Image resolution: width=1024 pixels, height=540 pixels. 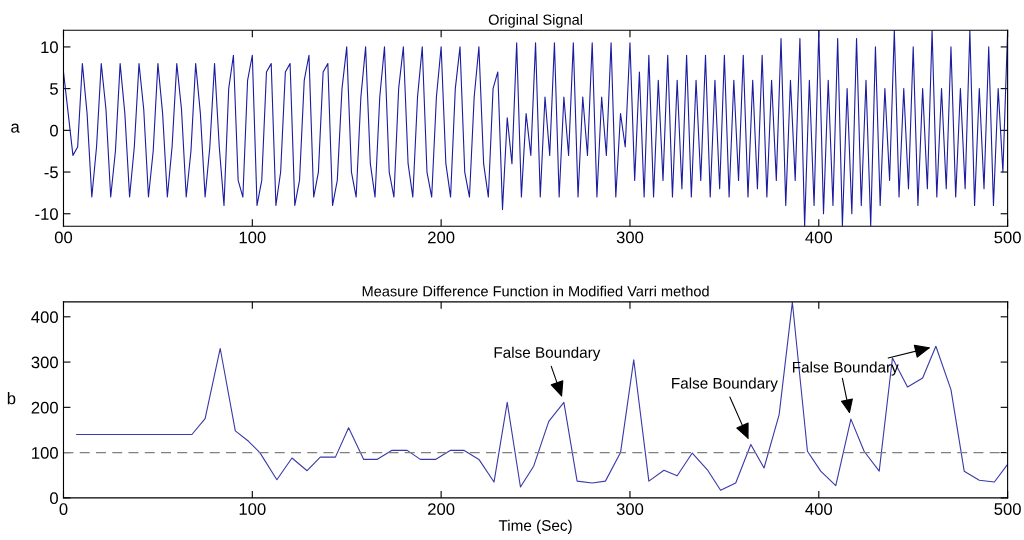 I want to click on x-axis-title: Time (Sec), so click(x=535, y=526).